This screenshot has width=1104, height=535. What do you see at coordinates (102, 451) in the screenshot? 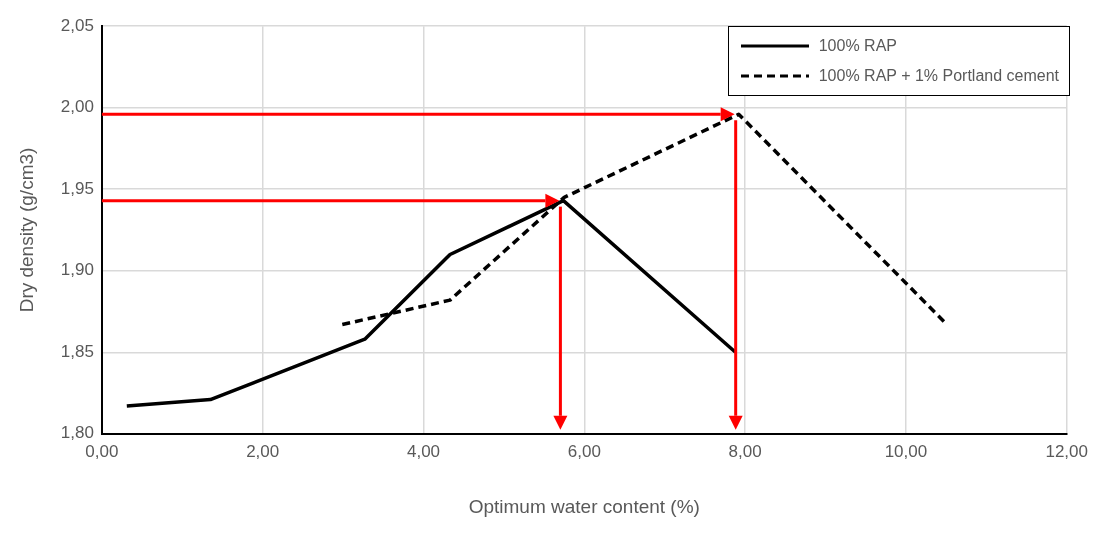
I see `x-tick-label: 0,00` at bounding box center [102, 451].